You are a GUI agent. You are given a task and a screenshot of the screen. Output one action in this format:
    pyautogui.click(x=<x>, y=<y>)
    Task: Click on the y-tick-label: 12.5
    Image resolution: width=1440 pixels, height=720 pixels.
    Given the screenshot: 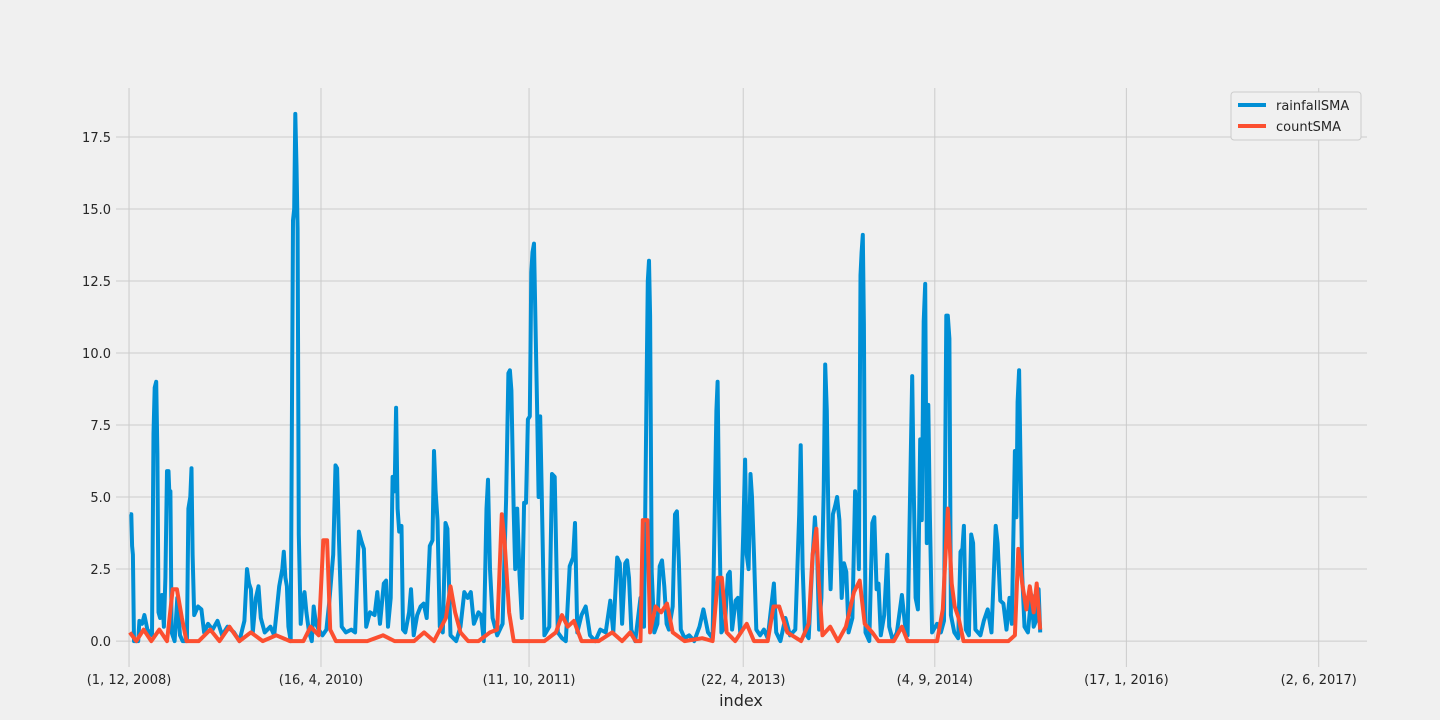 What is the action you would take?
    pyautogui.click(x=96, y=282)
    